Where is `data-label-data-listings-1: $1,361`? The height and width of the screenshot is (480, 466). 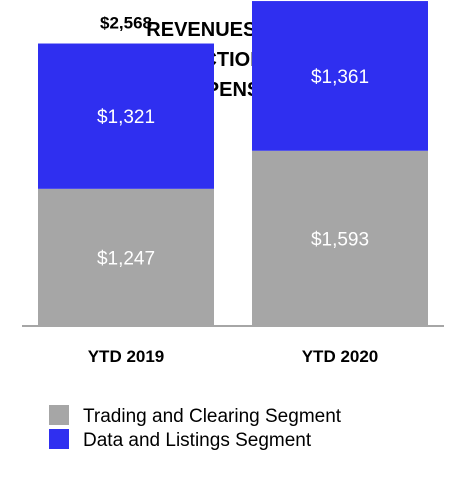
data-label-data-listings-1: $1,361 is located at coordinates (340, 77).